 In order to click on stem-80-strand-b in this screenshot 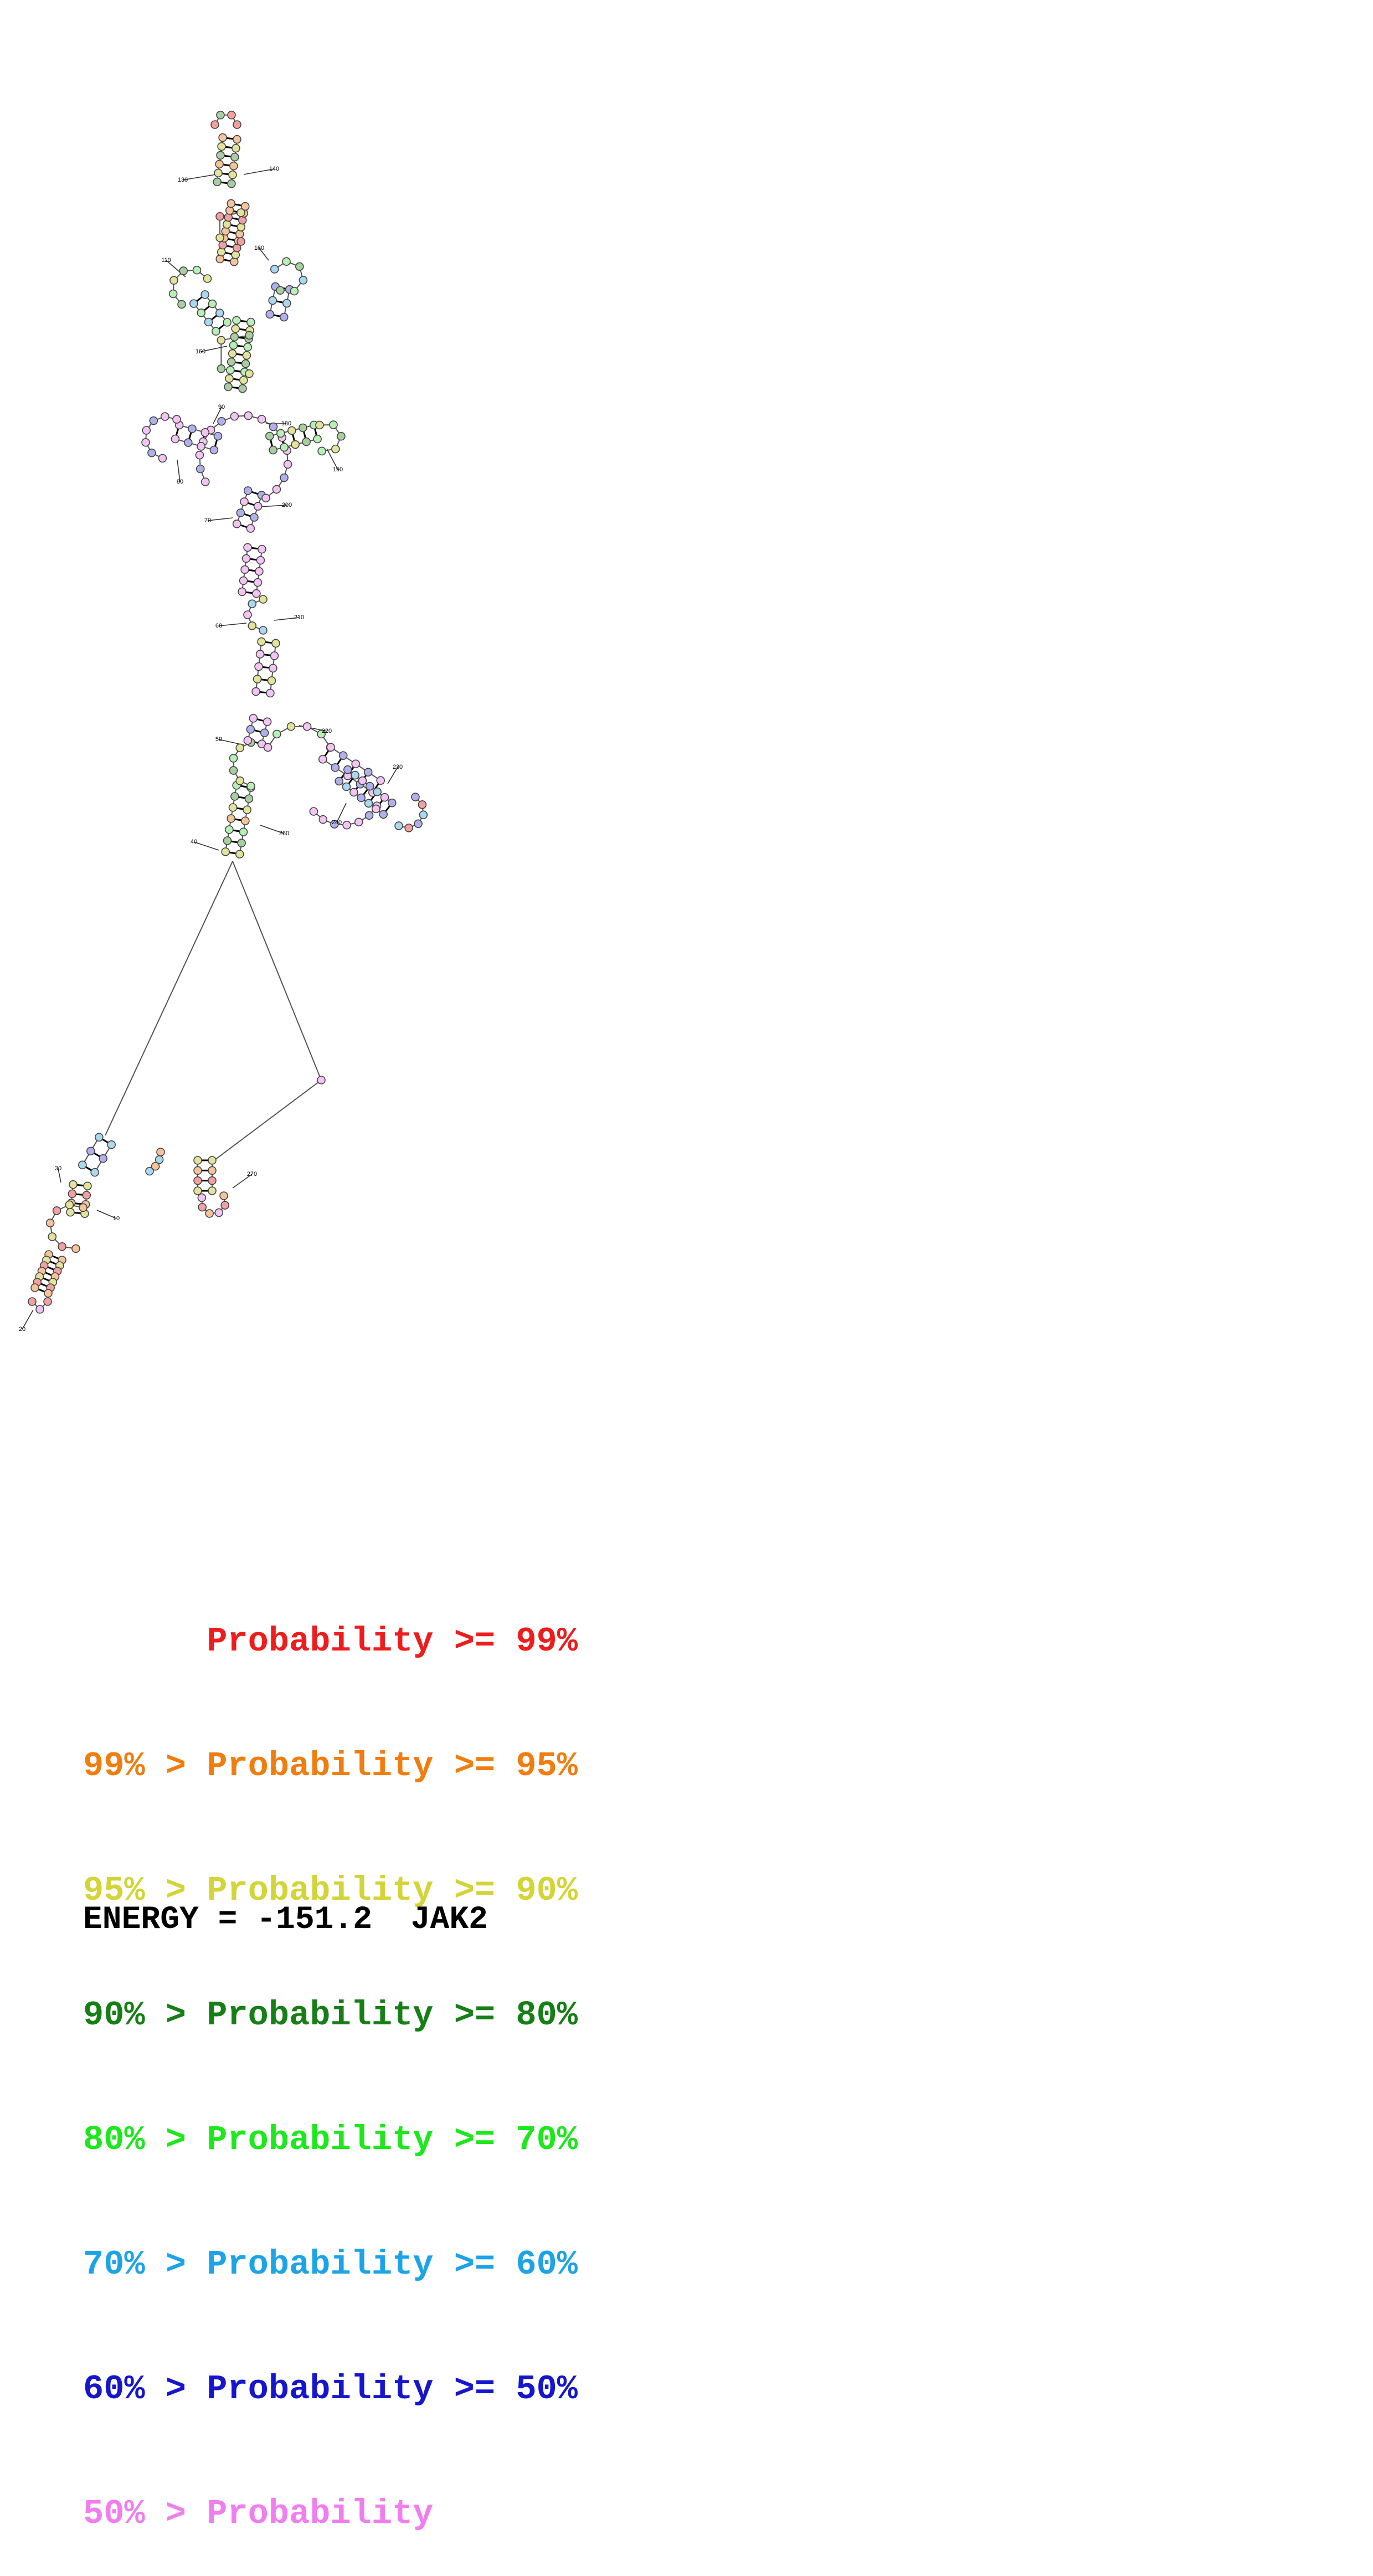, I will do `click(198, 430)`.